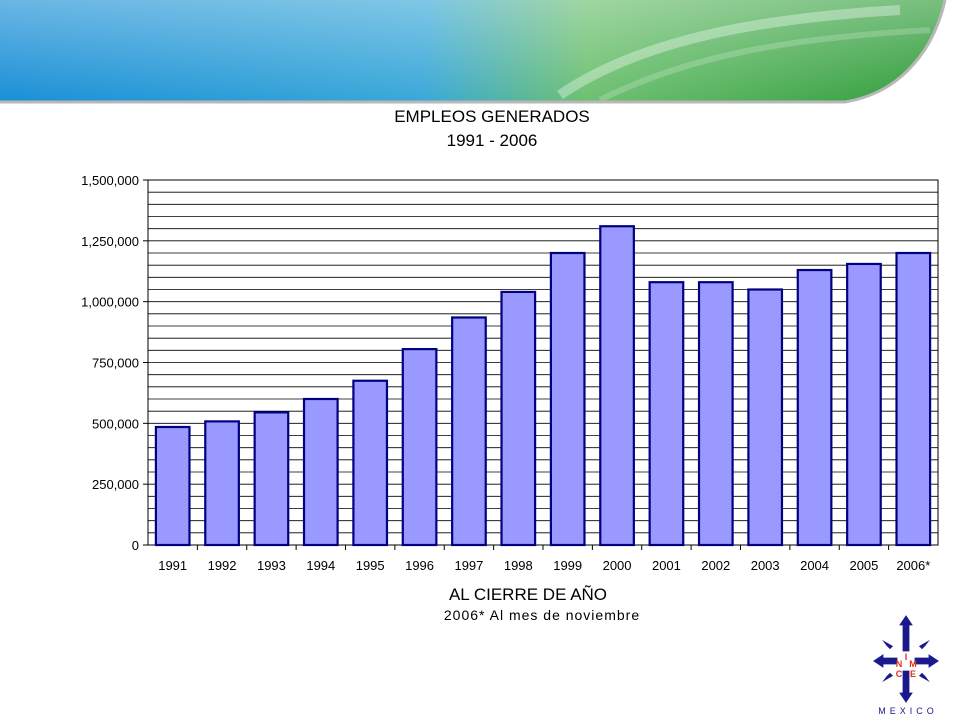  Describe the element at coordinates (320, 472) in the screenshot. I see `bar-1994` at that location.